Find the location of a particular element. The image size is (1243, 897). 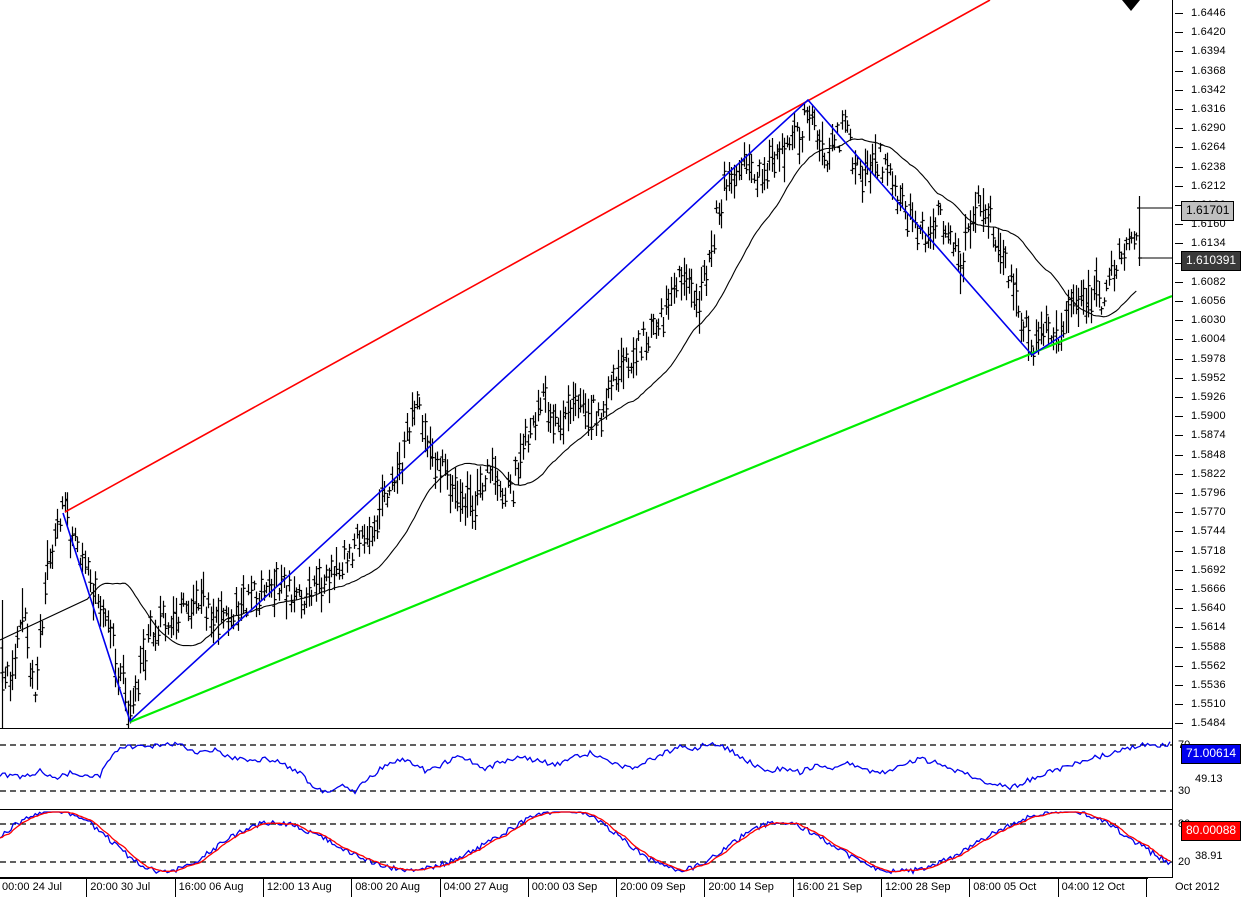

time-axis-tick-label: 20:00 30 Jul is located at coordinates (130, 887).